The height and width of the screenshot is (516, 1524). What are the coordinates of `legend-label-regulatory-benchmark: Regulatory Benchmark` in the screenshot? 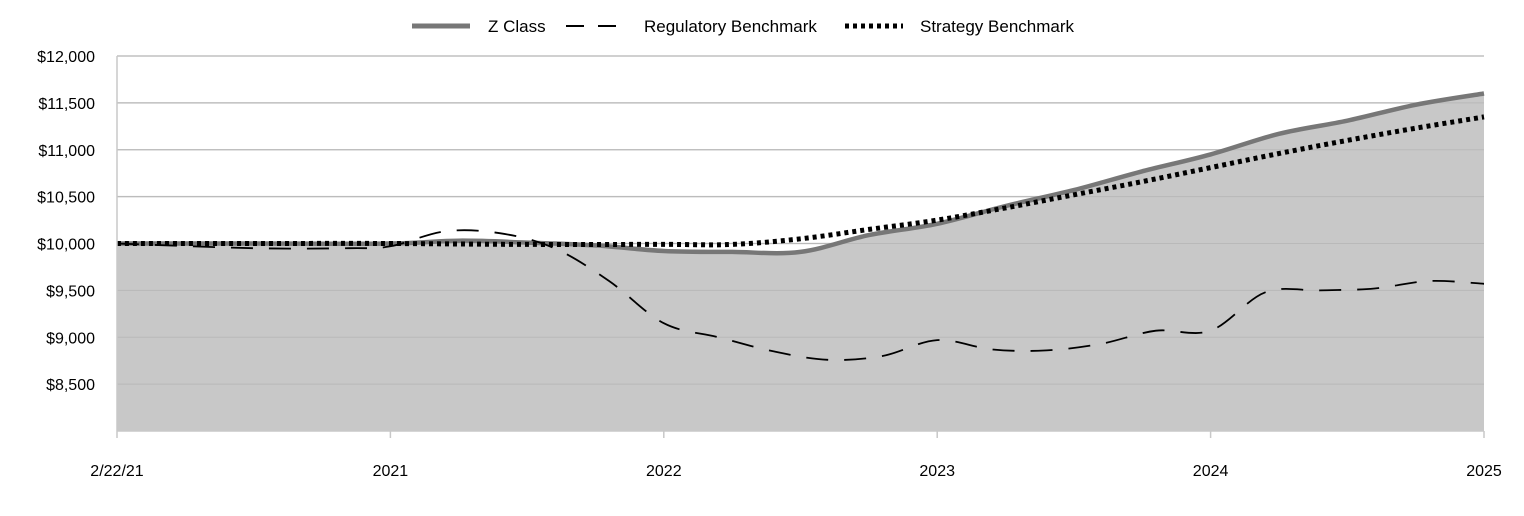 It's located at (730, 26).